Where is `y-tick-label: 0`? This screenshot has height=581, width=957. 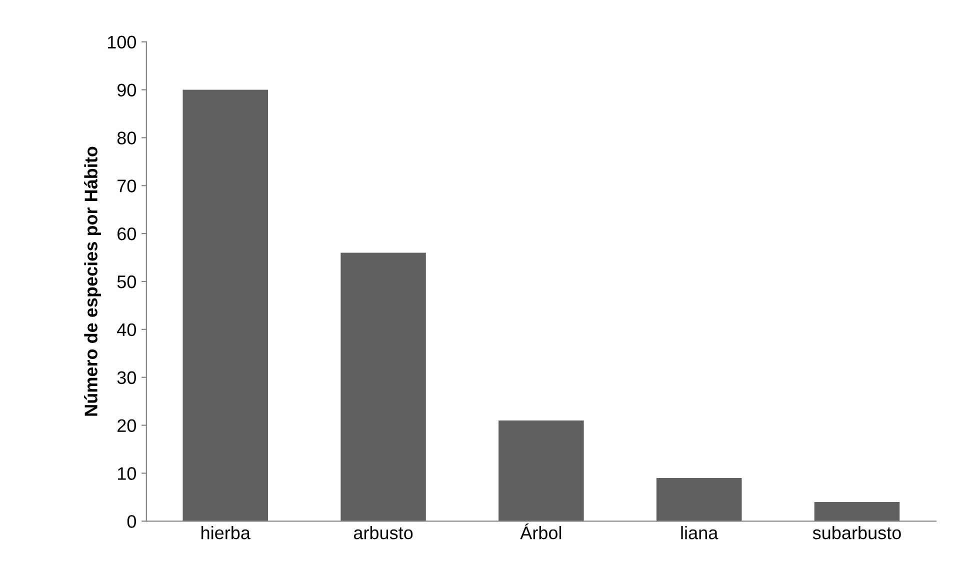 y-tick-label: 0 is located at coordinates (131, 521).